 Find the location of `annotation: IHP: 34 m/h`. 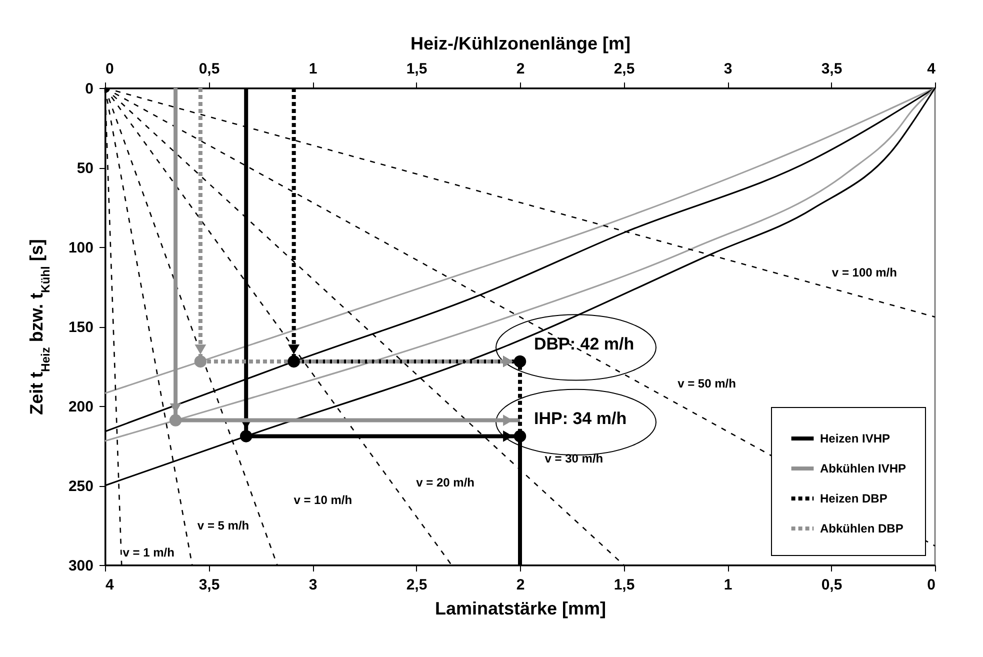

annotation: IHP: 34 m/h is located at coordinates (580, 418).